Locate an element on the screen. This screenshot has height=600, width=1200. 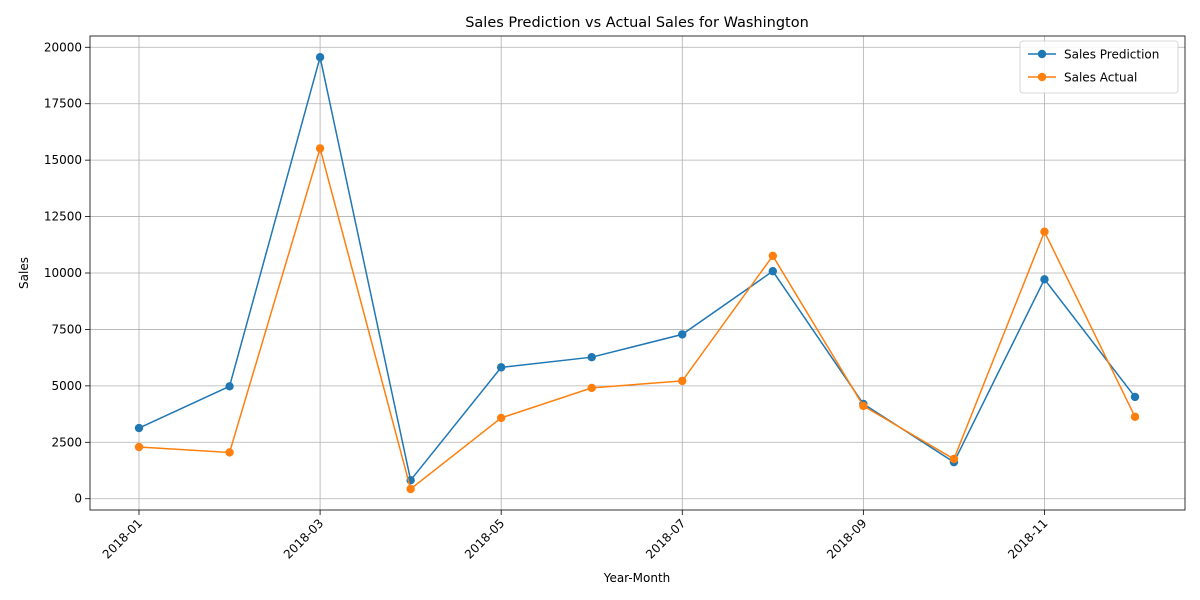
legend-item: Sales Prediction is located at coordinates (1093, 55).